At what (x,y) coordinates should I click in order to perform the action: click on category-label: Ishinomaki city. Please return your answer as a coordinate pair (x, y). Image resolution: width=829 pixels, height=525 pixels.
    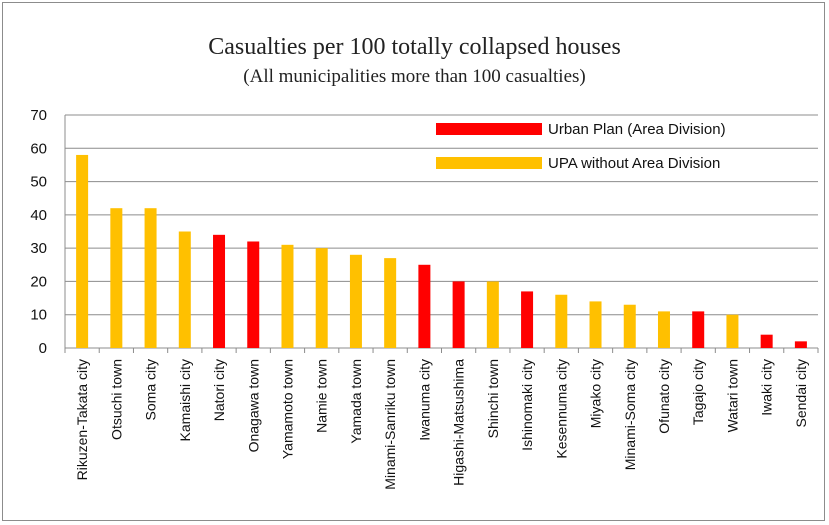
    Looking at the image, I should click on (527, 405).